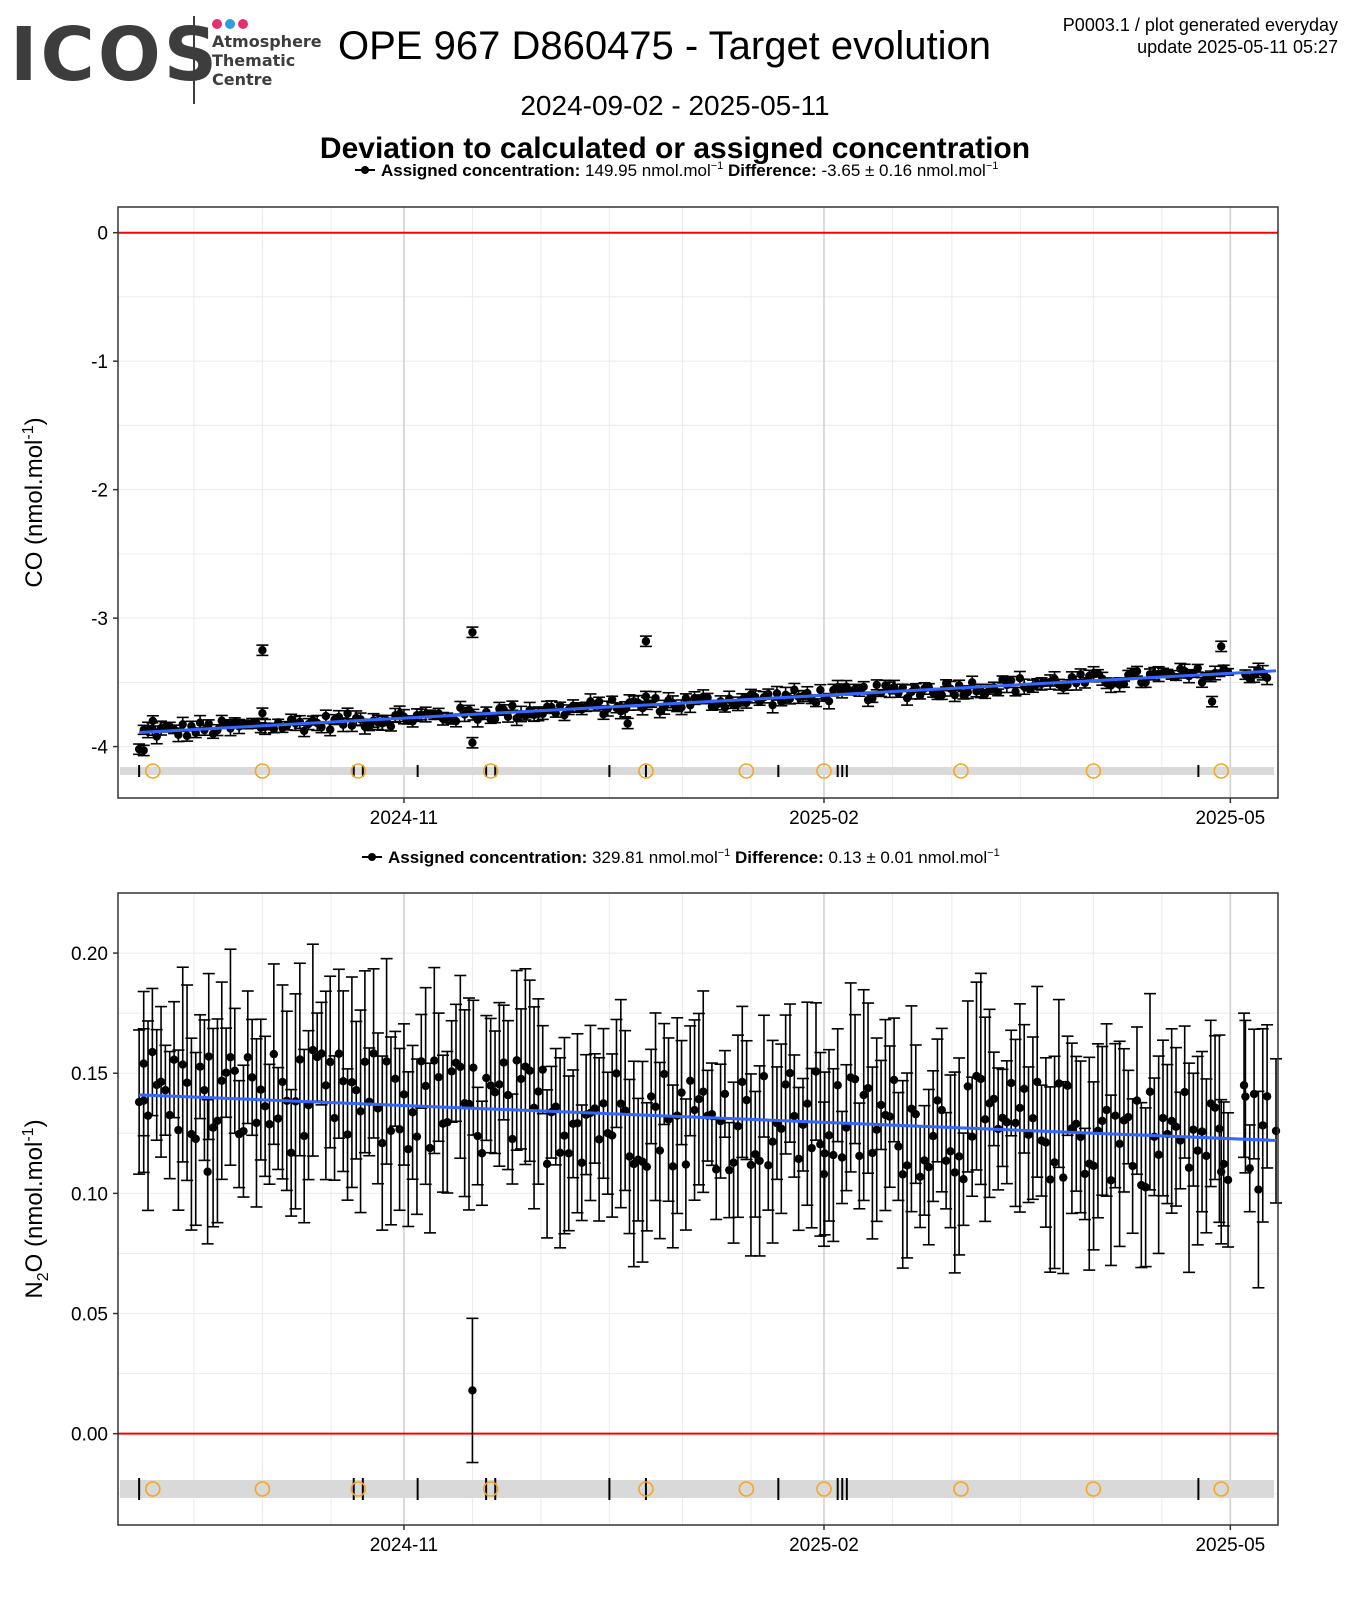  Describe the element at coordinates (254, 60) in the screenshot. I see `logo-line-2: Thematic` at that location.